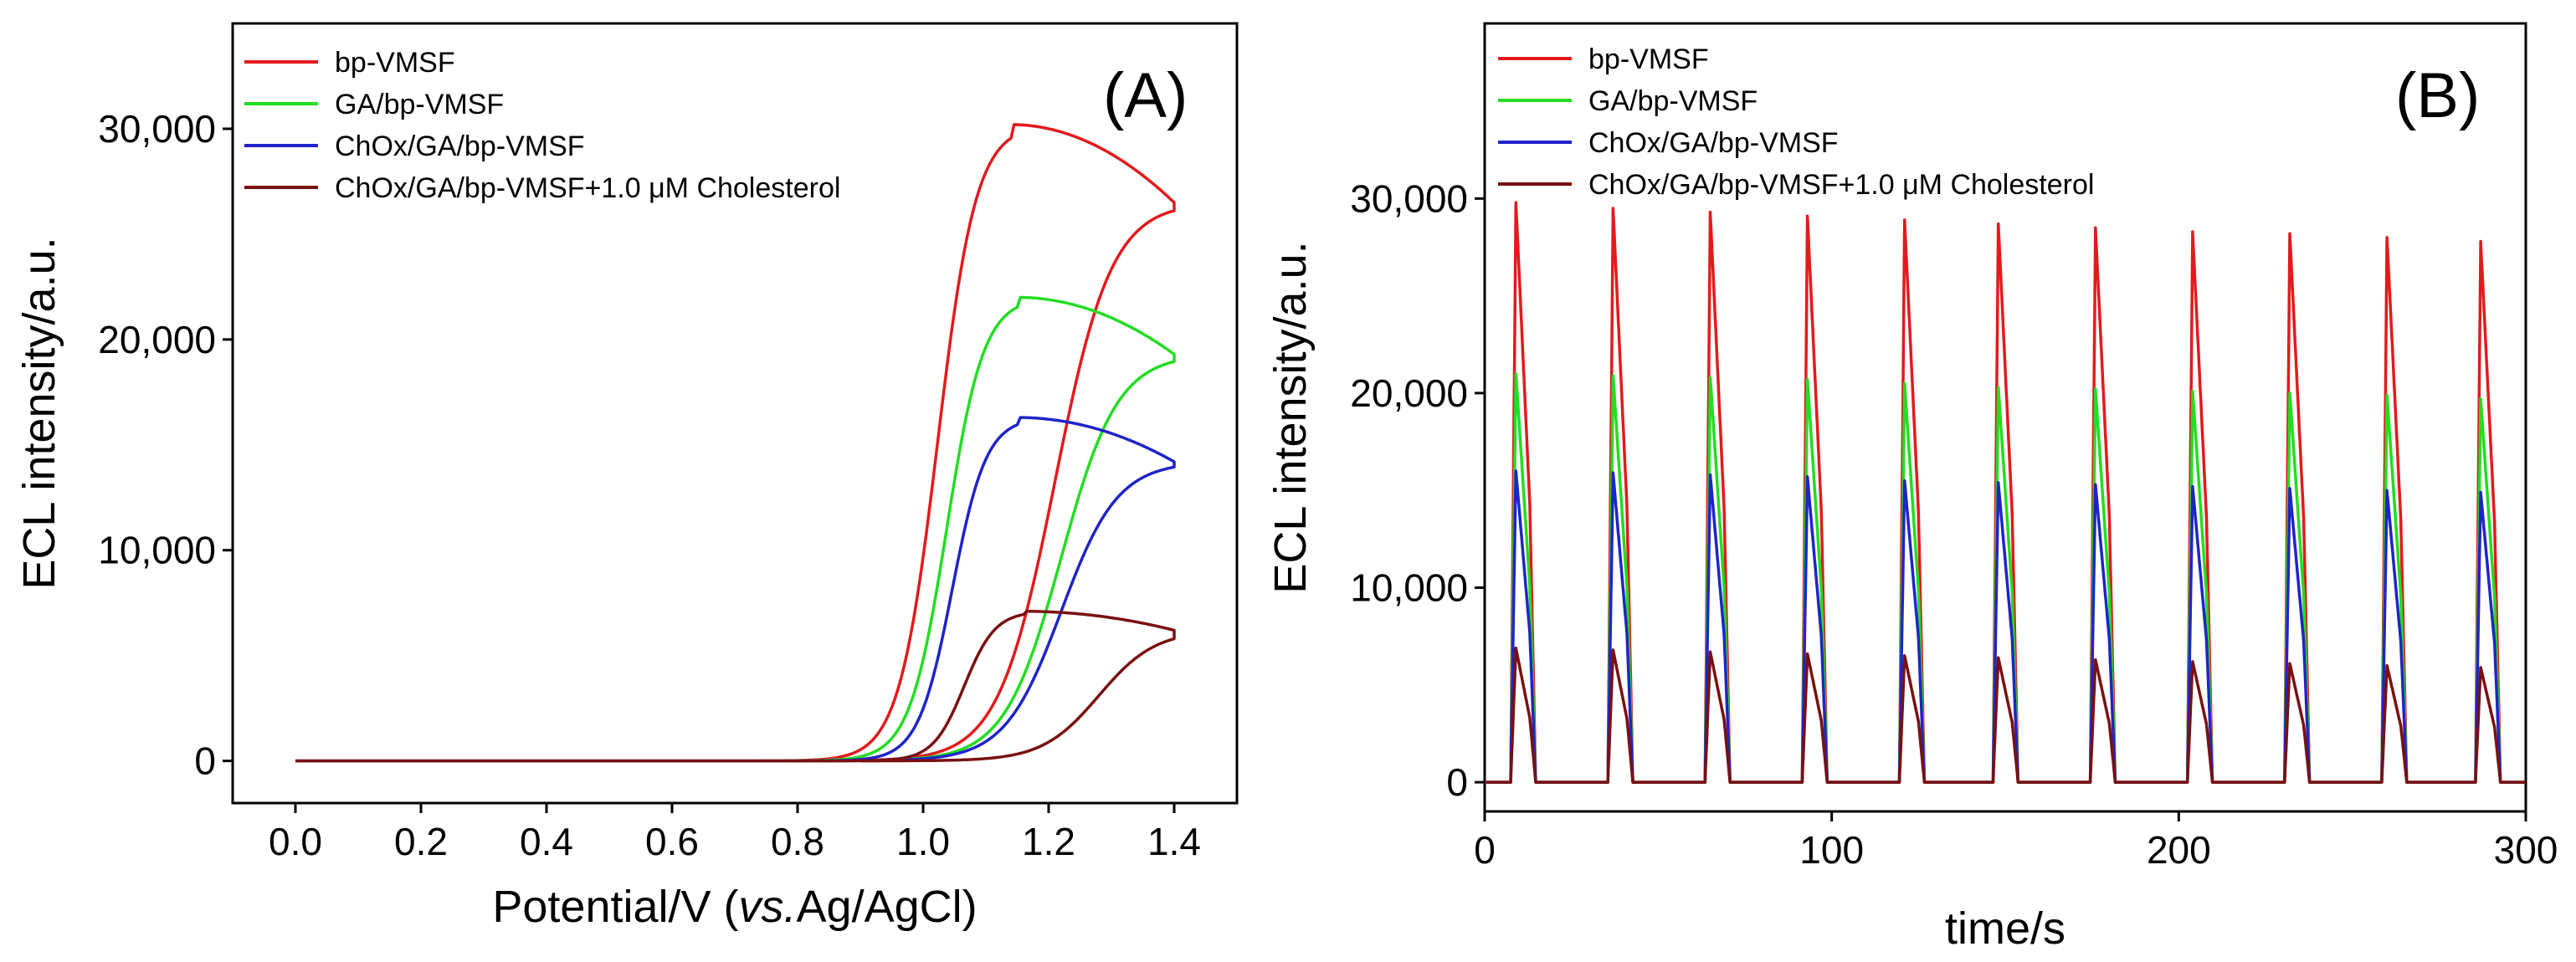 The image size is (2576, 962). I want to click on panel-a-y-axis-title: ECL intensity/a.u., so click(39, 413).